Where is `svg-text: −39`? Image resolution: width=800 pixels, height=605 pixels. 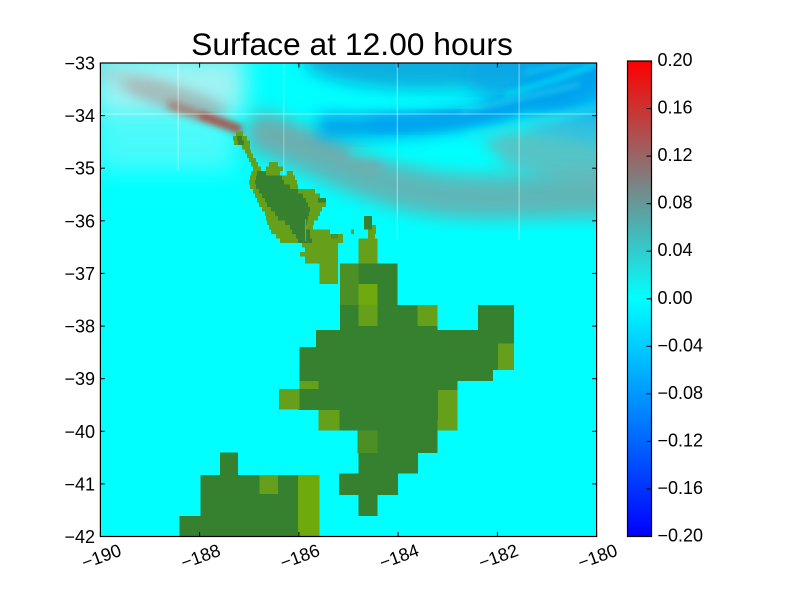 svg-text: −39 is located at coordinates (79, 379).